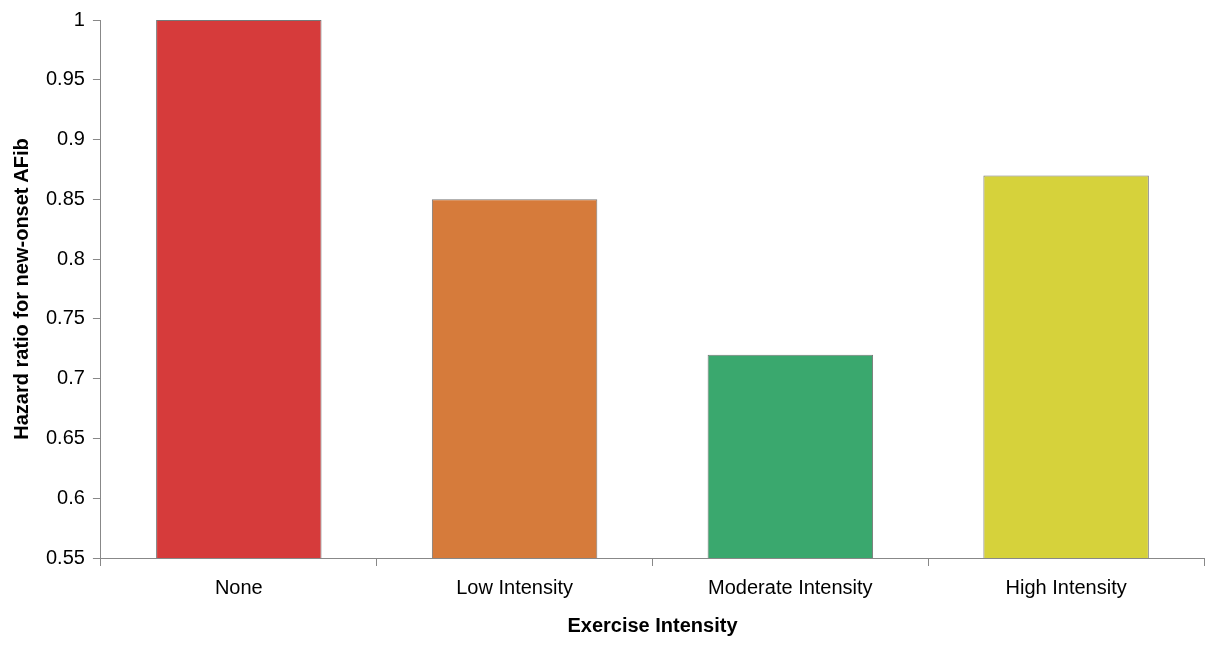 The width and height of the screenshot is (1214, 646). What do you see at coordinates (65, 197) in the screenshot?
I see `y-tick-label: 0.85` at bounding box center [65, 197].